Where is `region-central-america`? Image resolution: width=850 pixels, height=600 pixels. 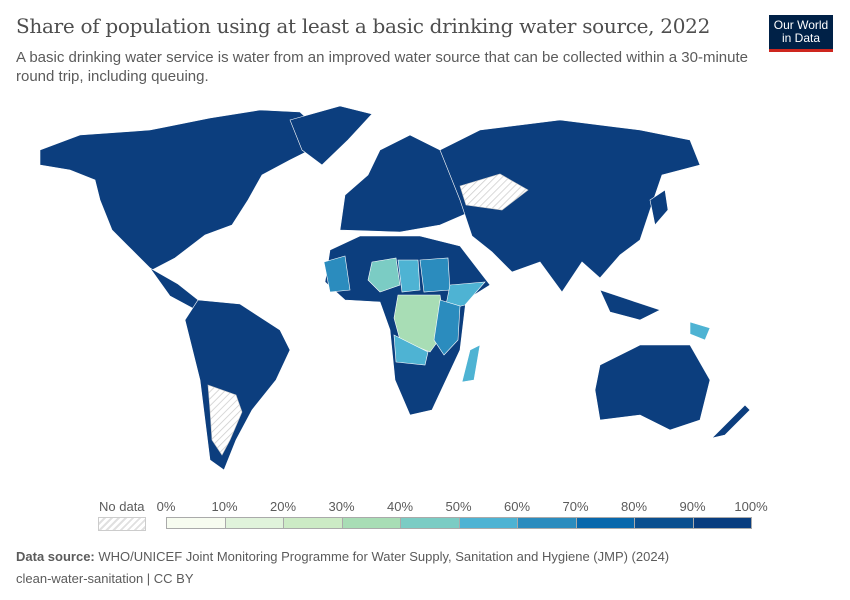 region-central-america is located at coordinates (176, 289).